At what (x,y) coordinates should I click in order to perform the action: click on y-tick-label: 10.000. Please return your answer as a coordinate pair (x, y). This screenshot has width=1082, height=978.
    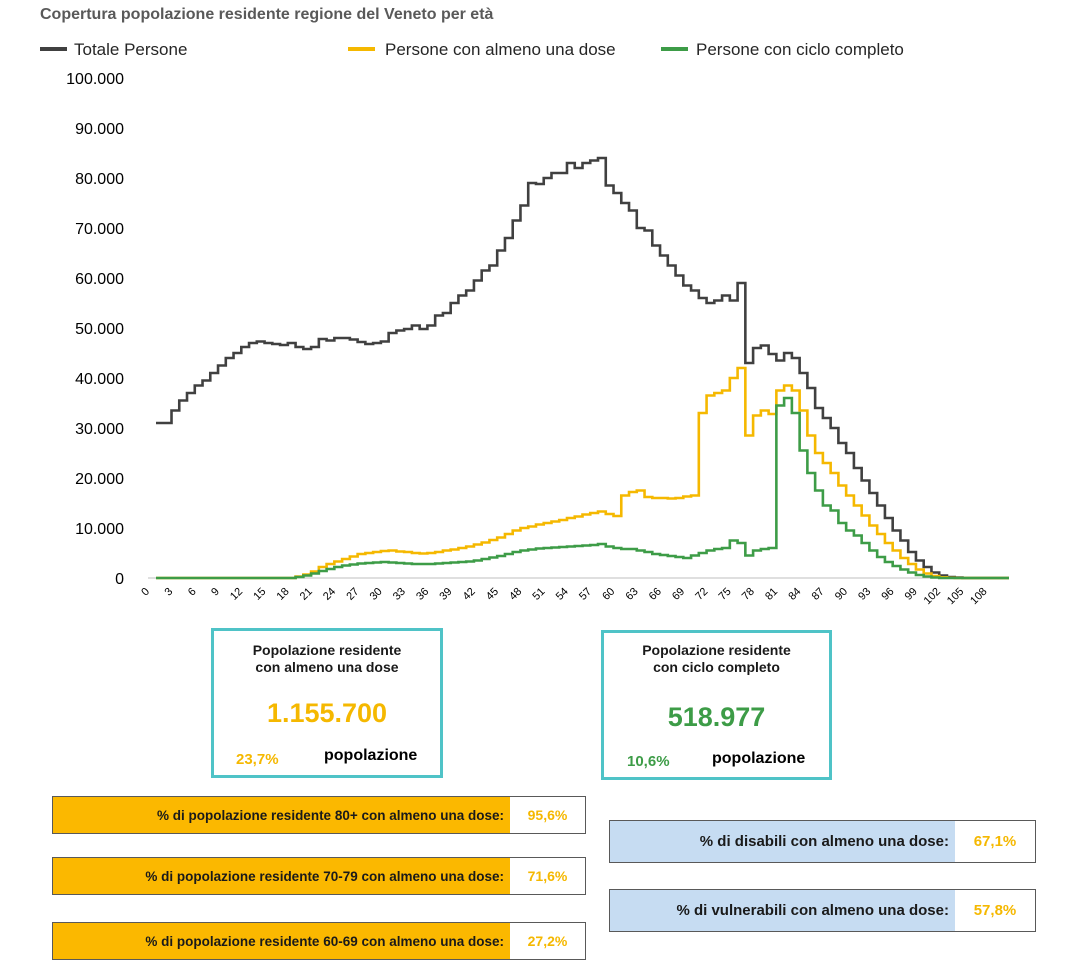
    Looking at the image, I should click on (99, 529).